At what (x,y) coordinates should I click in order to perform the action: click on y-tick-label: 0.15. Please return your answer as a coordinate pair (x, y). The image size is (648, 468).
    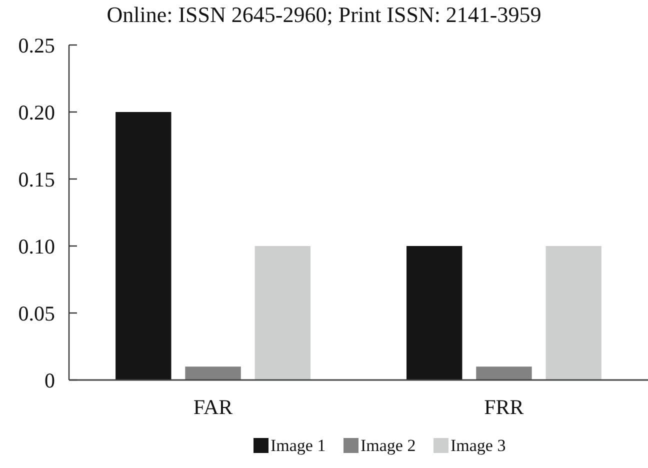
    Looking at the image, I should click on (36, 179).